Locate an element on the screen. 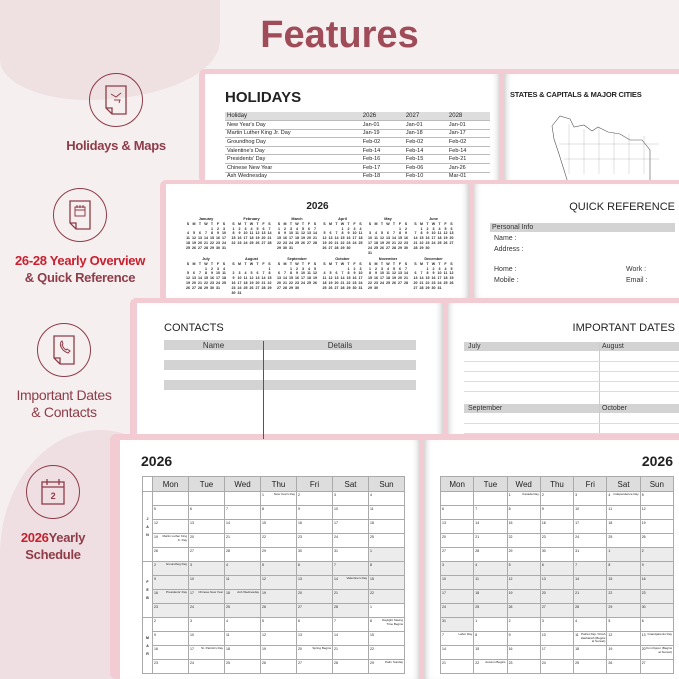 The height and width of the screenshot is (679, 679). day-cell: 2 is located at coordinates (557, 498).